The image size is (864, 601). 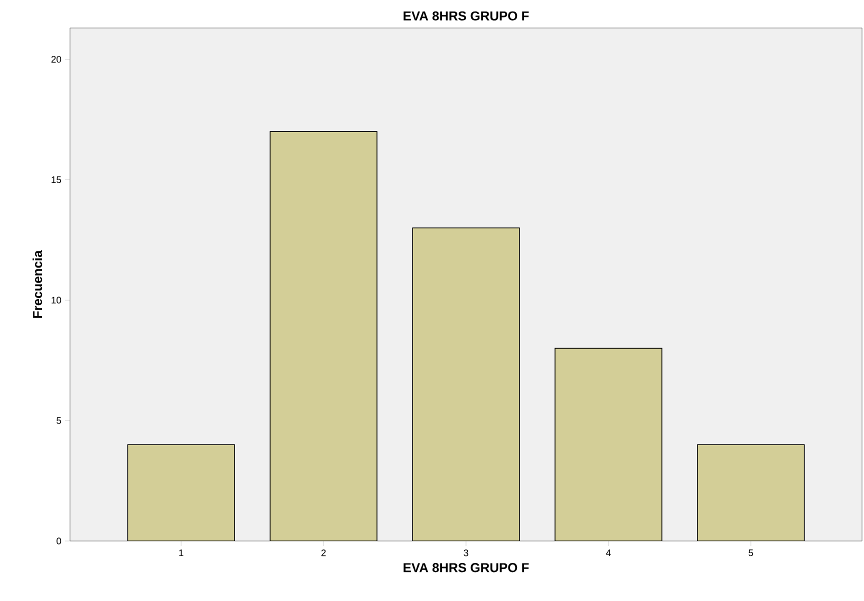 What do you see at coordinates (608, 553) in the screenshot?
I see `x-tick-label: 4` at bounding box center [608, 553].